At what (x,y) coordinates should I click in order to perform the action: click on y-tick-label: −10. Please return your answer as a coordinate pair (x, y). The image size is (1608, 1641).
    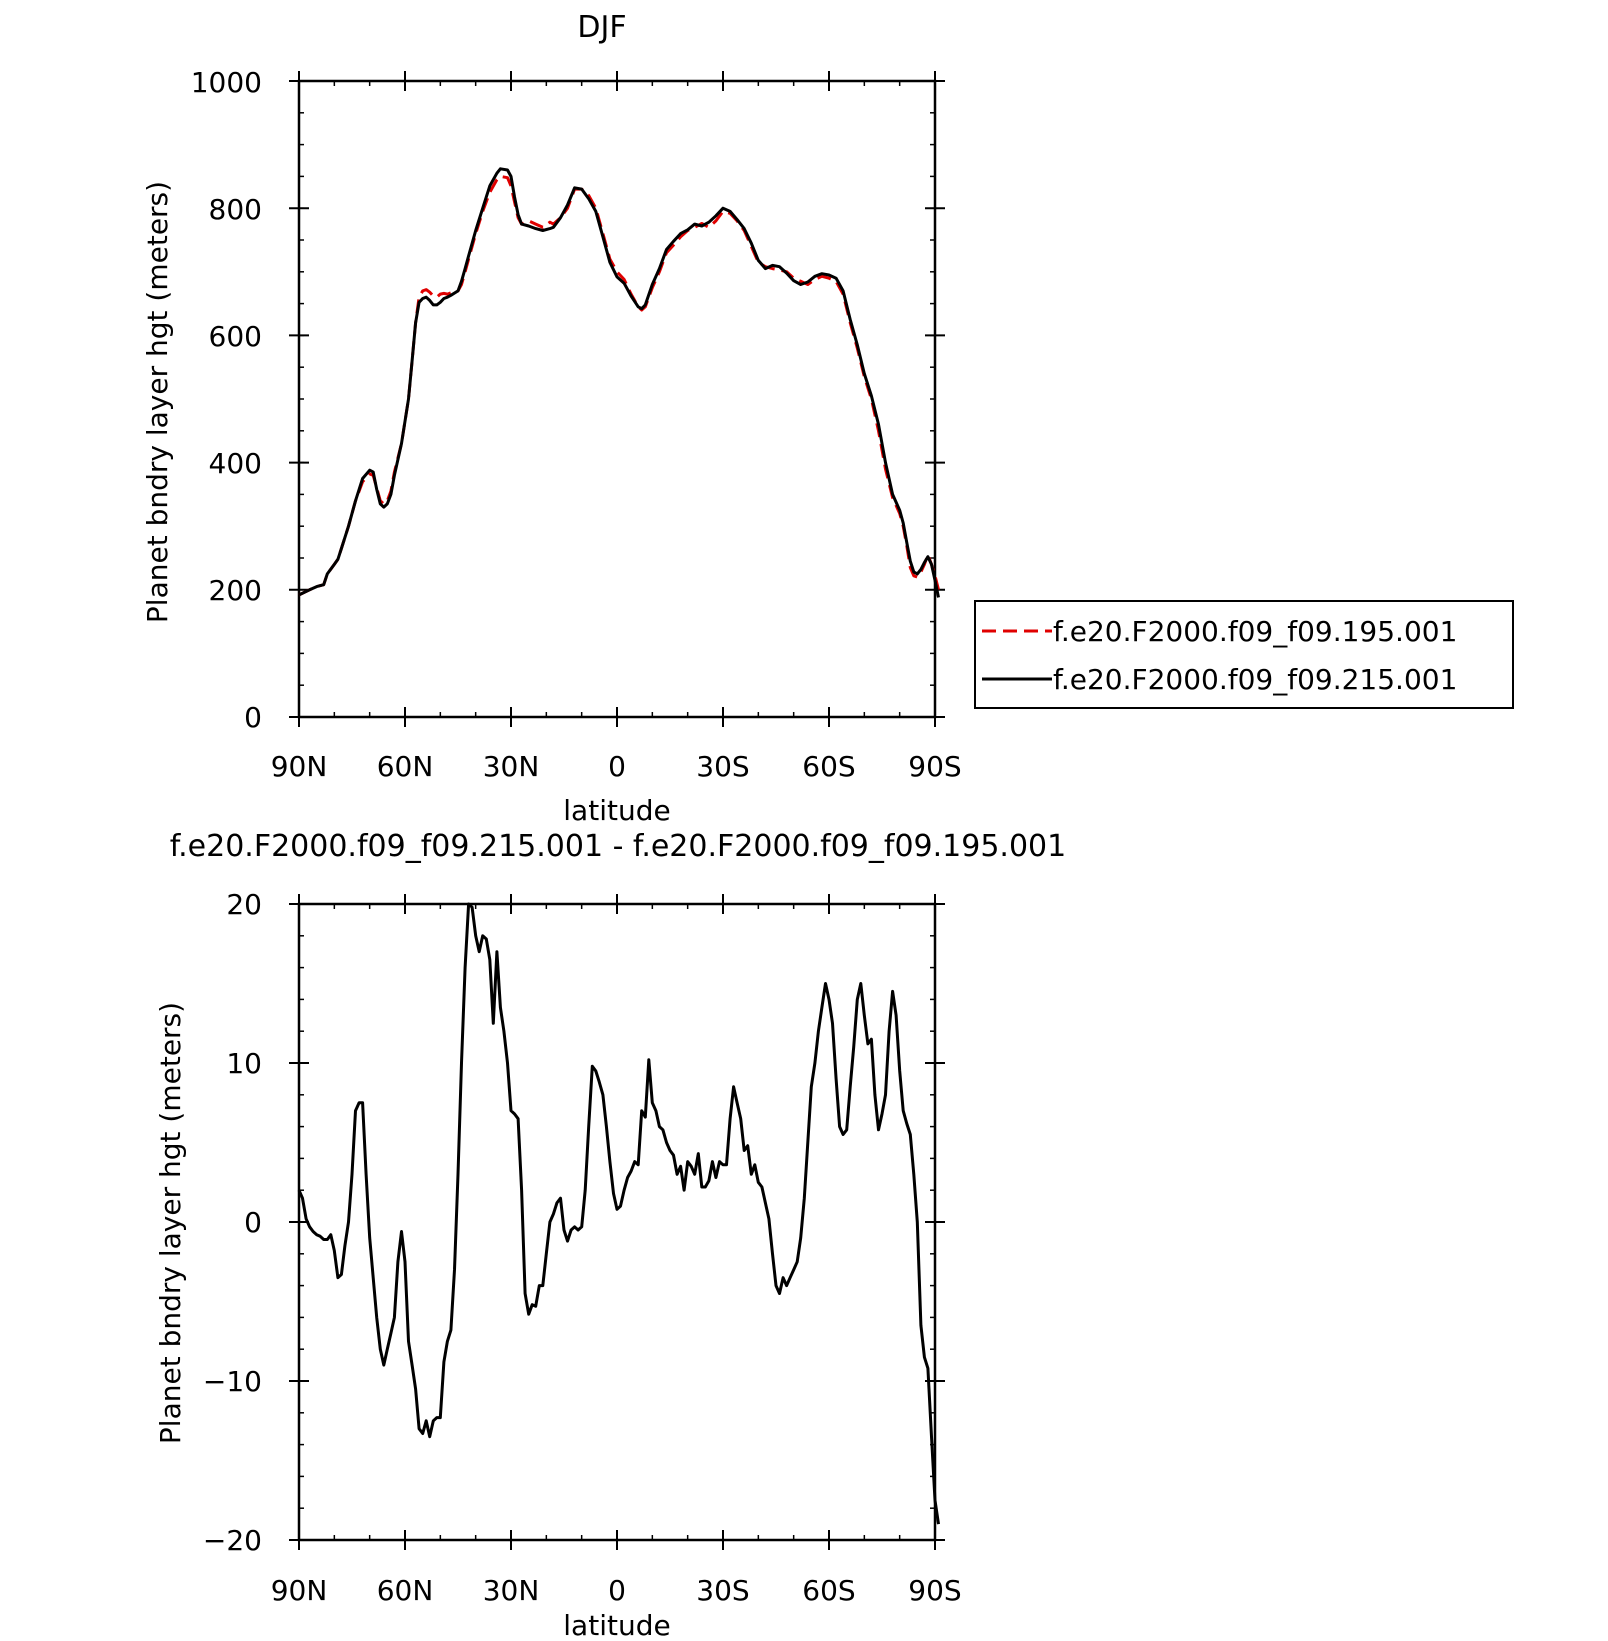
    Looking at the image, I should click on (232, 1381).